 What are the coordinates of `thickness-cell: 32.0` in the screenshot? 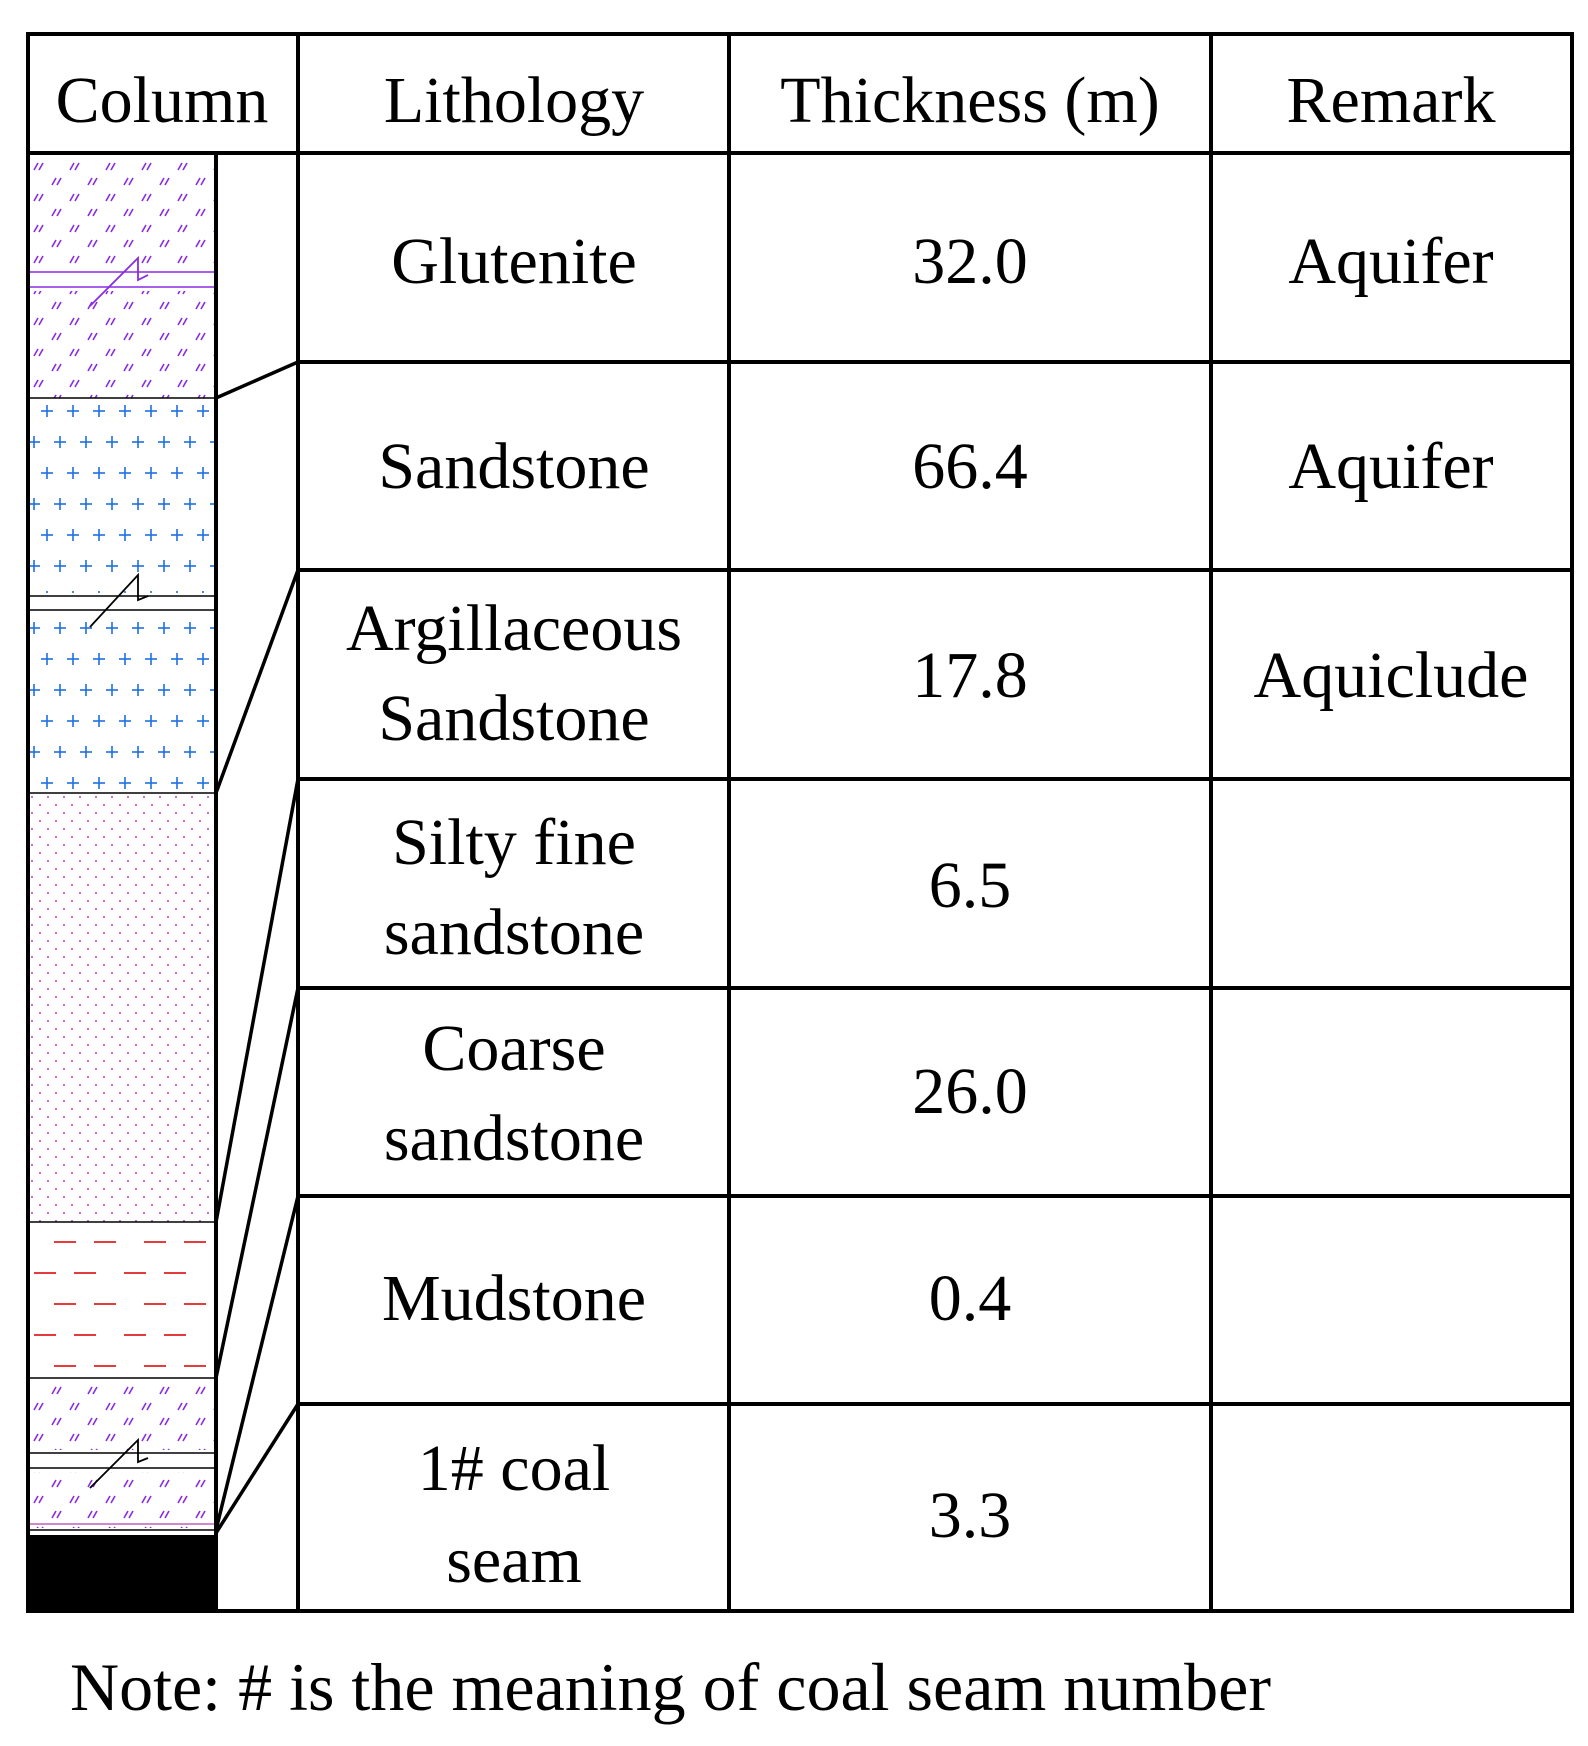 It's located at (970, 261).